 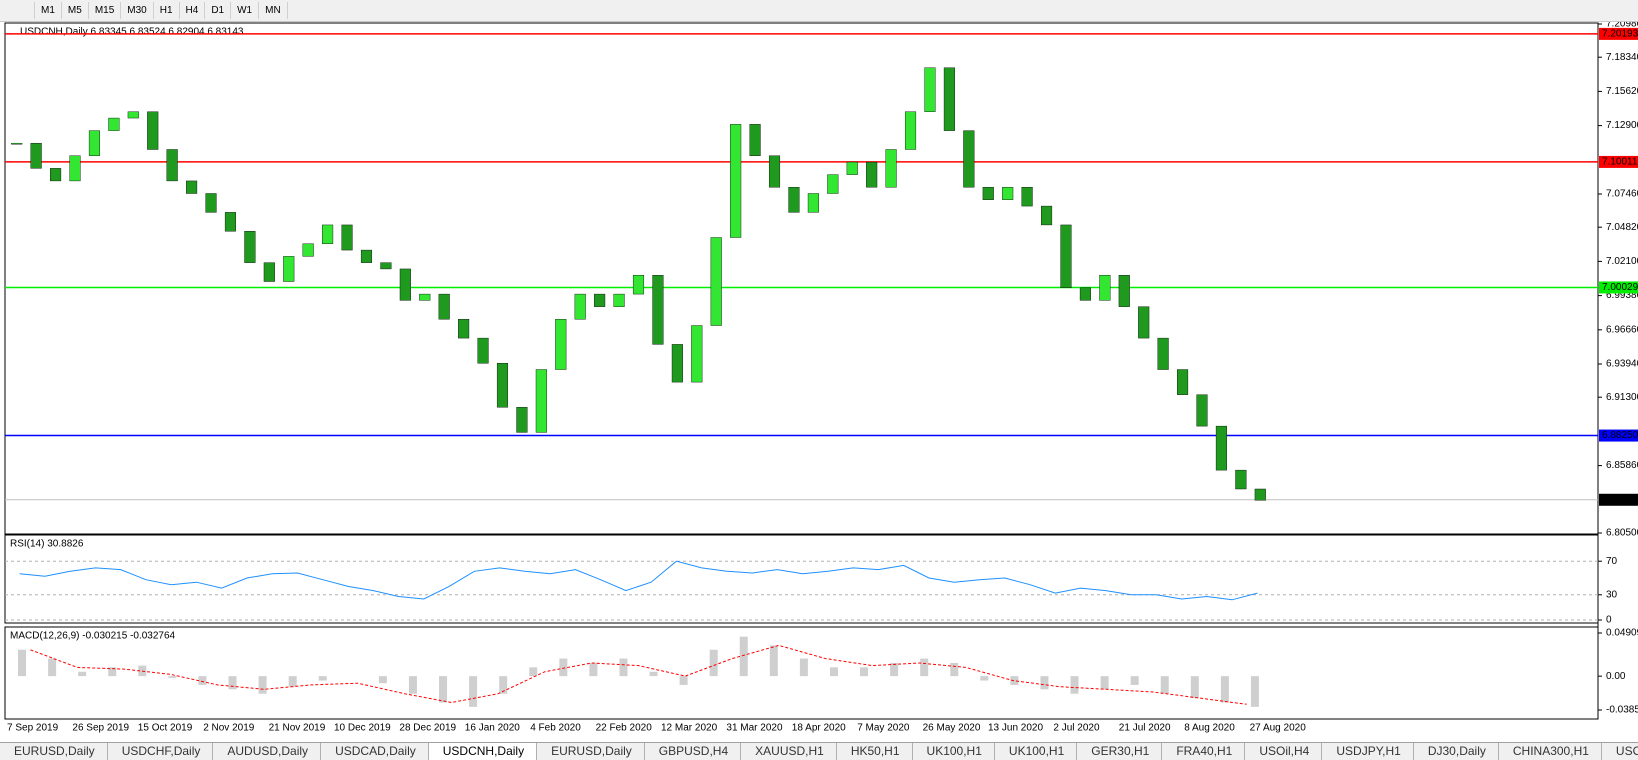 What do you see at coordinates (1622, 91) in the screenshot?
I see `y-tick-label: 7.15620` at bounding box center [1622, 91].